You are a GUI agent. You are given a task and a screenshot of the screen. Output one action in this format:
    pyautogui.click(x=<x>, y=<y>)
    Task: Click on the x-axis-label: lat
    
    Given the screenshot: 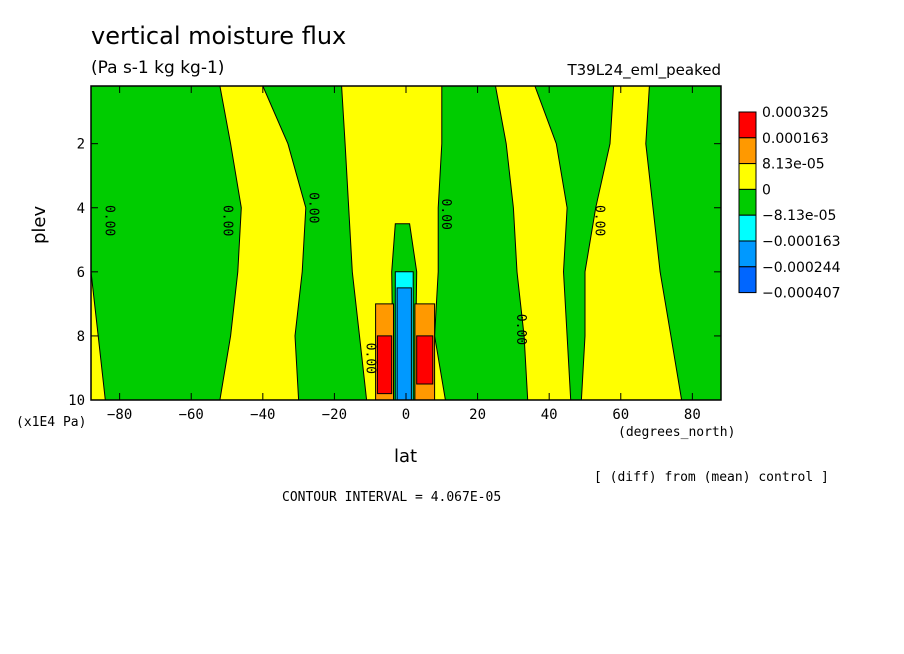 What is the action you would take?
    pyautogui.click(x=406, y=456)
    